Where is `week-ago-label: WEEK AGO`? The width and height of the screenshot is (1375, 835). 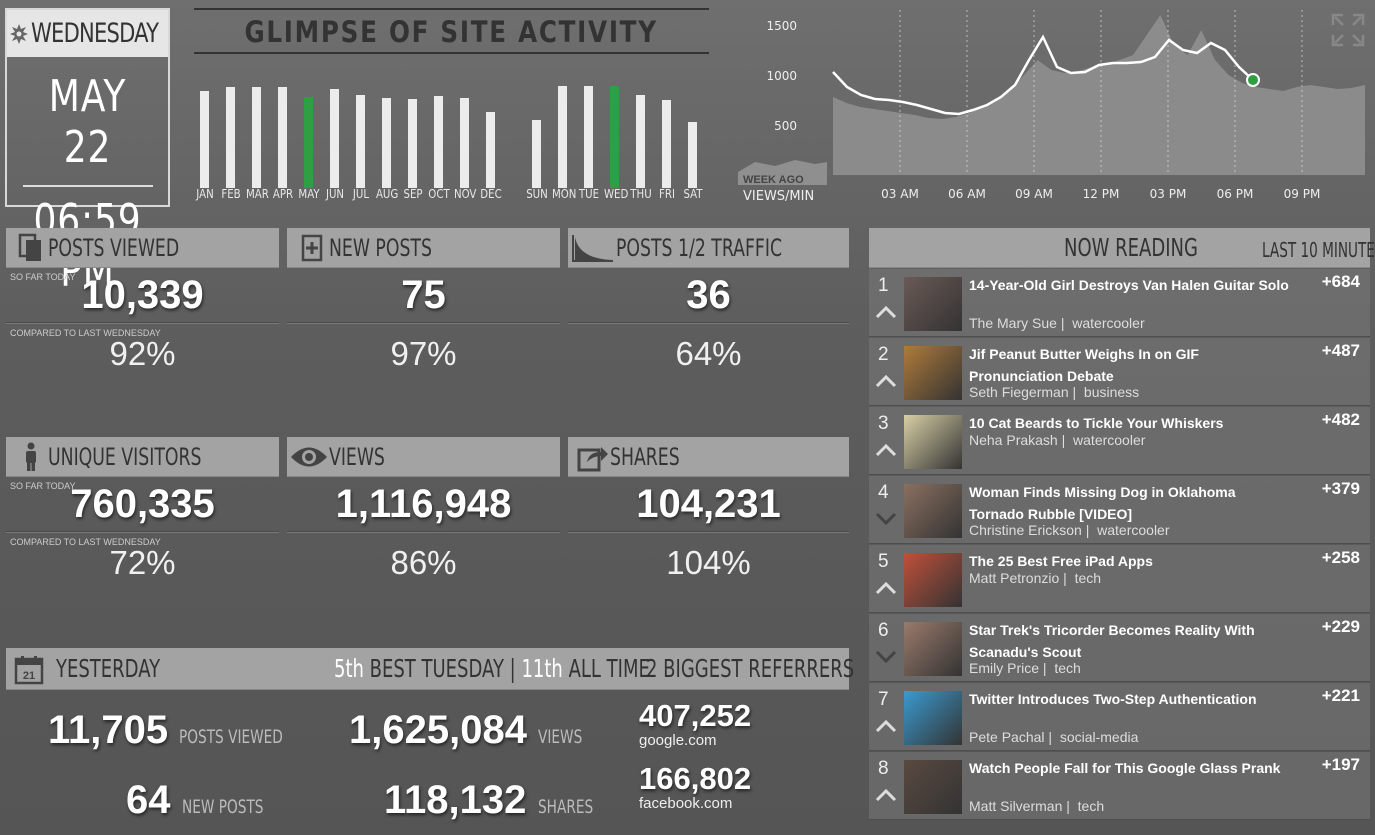
week-ago-label: WEEK AGO is located at coordinates (773, 180).